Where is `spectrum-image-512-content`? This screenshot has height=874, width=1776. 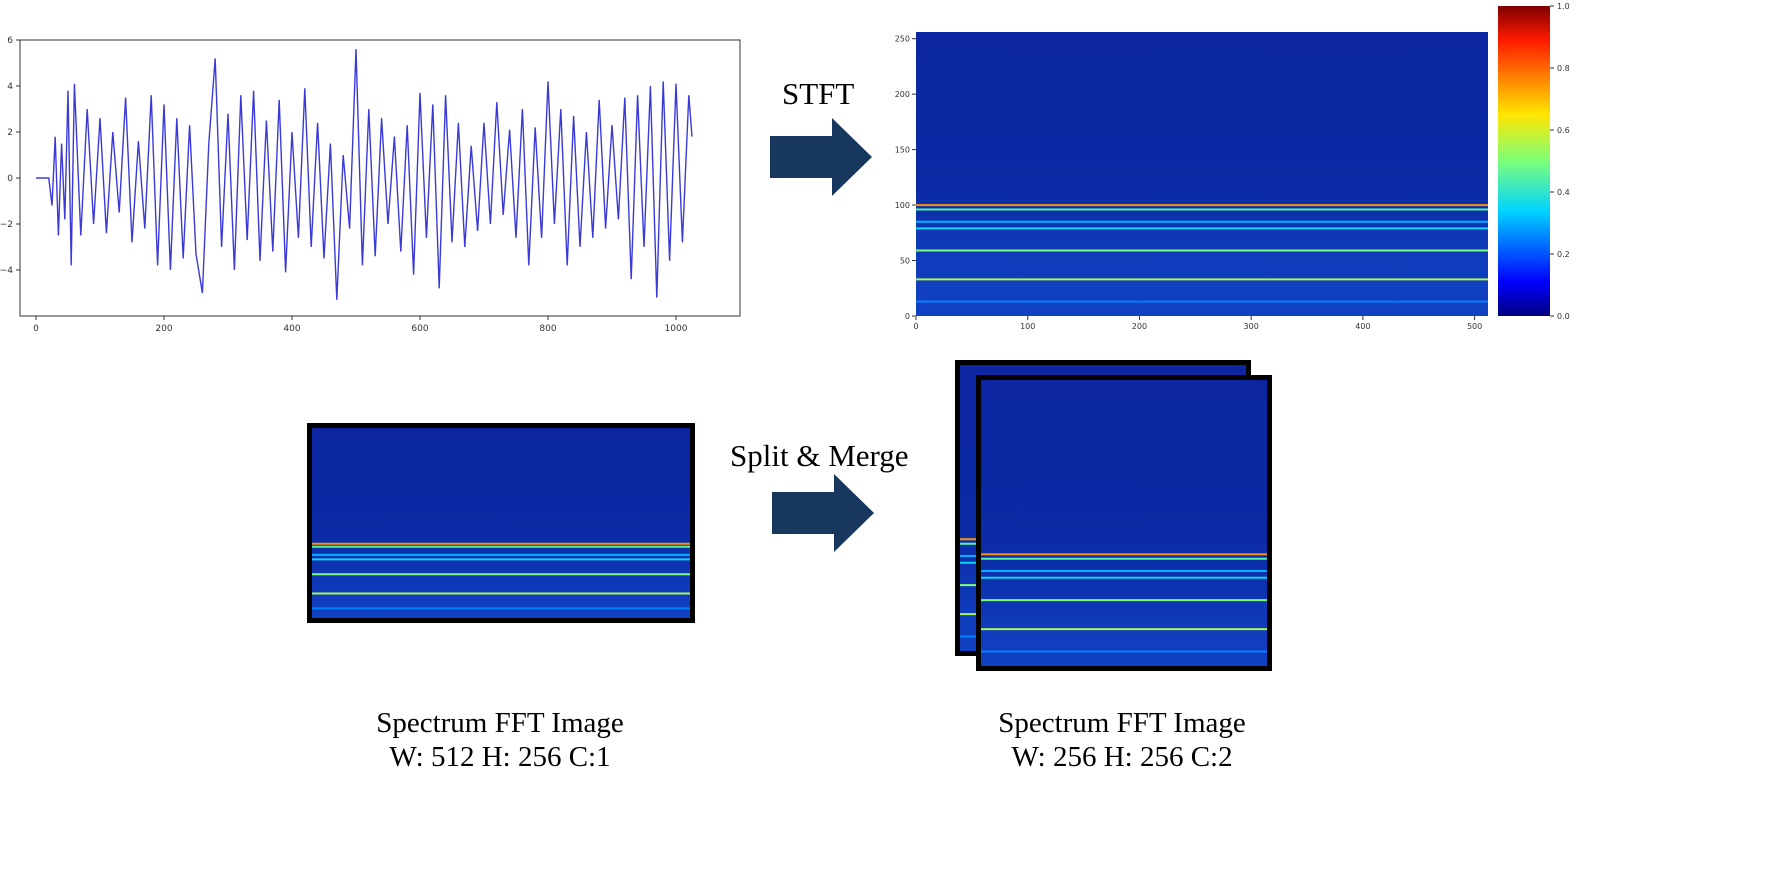 spectrum-image-512-content is located at coordinates (501, 523).